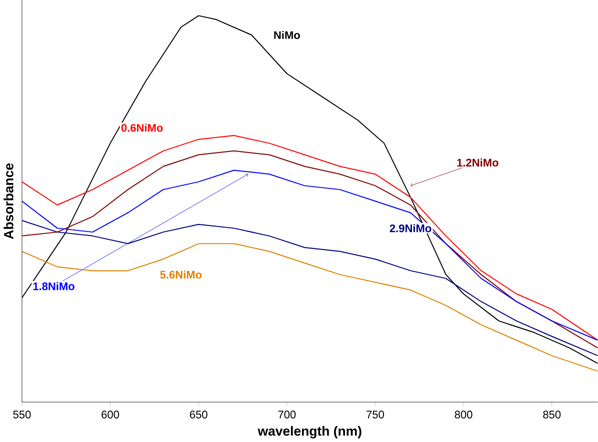 The width and height of the screenshot is (598, 442). What do you see at coordinates (477, 162) in the screenshot?
I see `text: 1.2NiMo` at bounding box center [477, 162].